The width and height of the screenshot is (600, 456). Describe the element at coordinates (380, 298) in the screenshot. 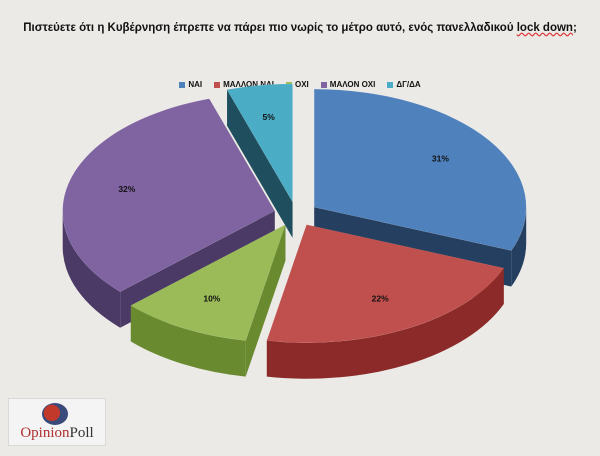

I see `data-label-1: 22%` at that location.